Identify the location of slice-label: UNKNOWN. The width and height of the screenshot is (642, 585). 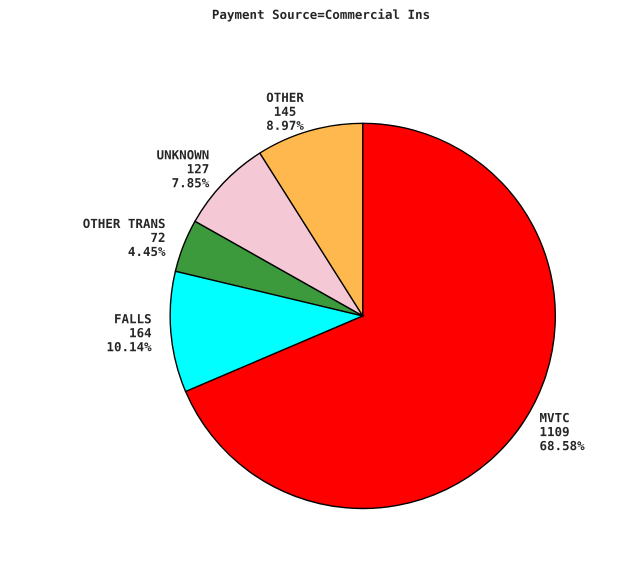
(183, 155).